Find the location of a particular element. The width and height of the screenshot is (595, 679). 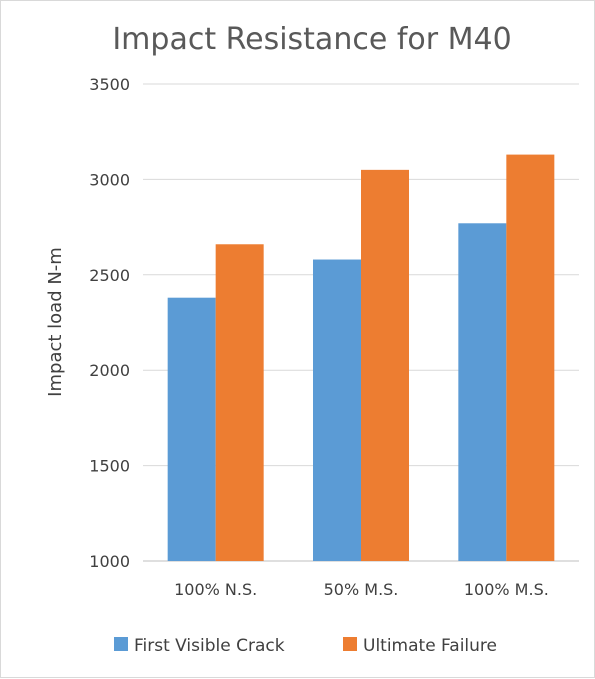

x-axis-ticks: 100% N.S. 50% M.S. 100% M.S. is located at coordinates (361, 589).